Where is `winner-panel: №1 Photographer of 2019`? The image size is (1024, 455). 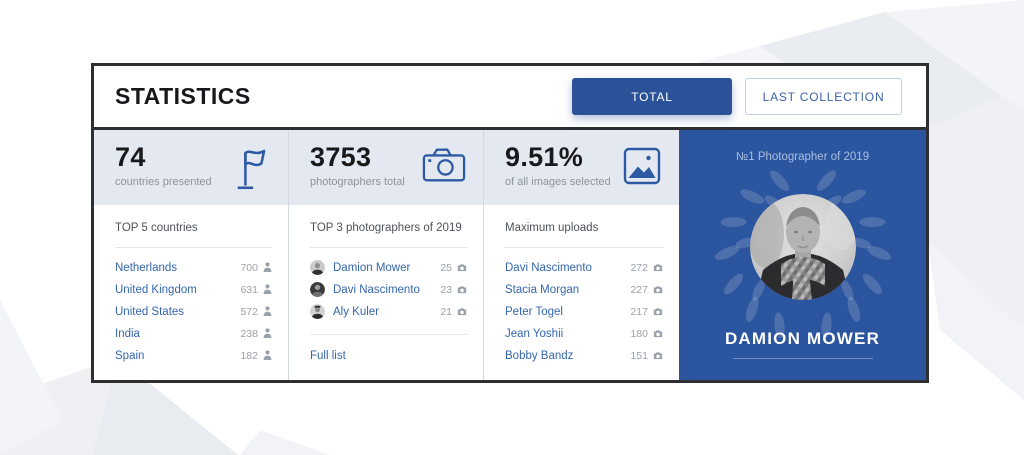
winner-panel: №1 Photographer of 2019 is located at coordinates (802, 255).